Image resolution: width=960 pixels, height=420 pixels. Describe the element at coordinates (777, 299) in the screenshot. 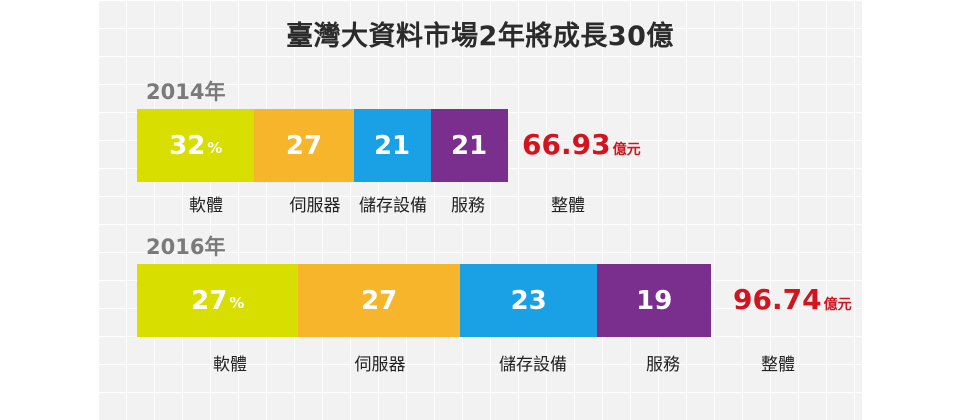

I see `total-value: 96.74` at that location.